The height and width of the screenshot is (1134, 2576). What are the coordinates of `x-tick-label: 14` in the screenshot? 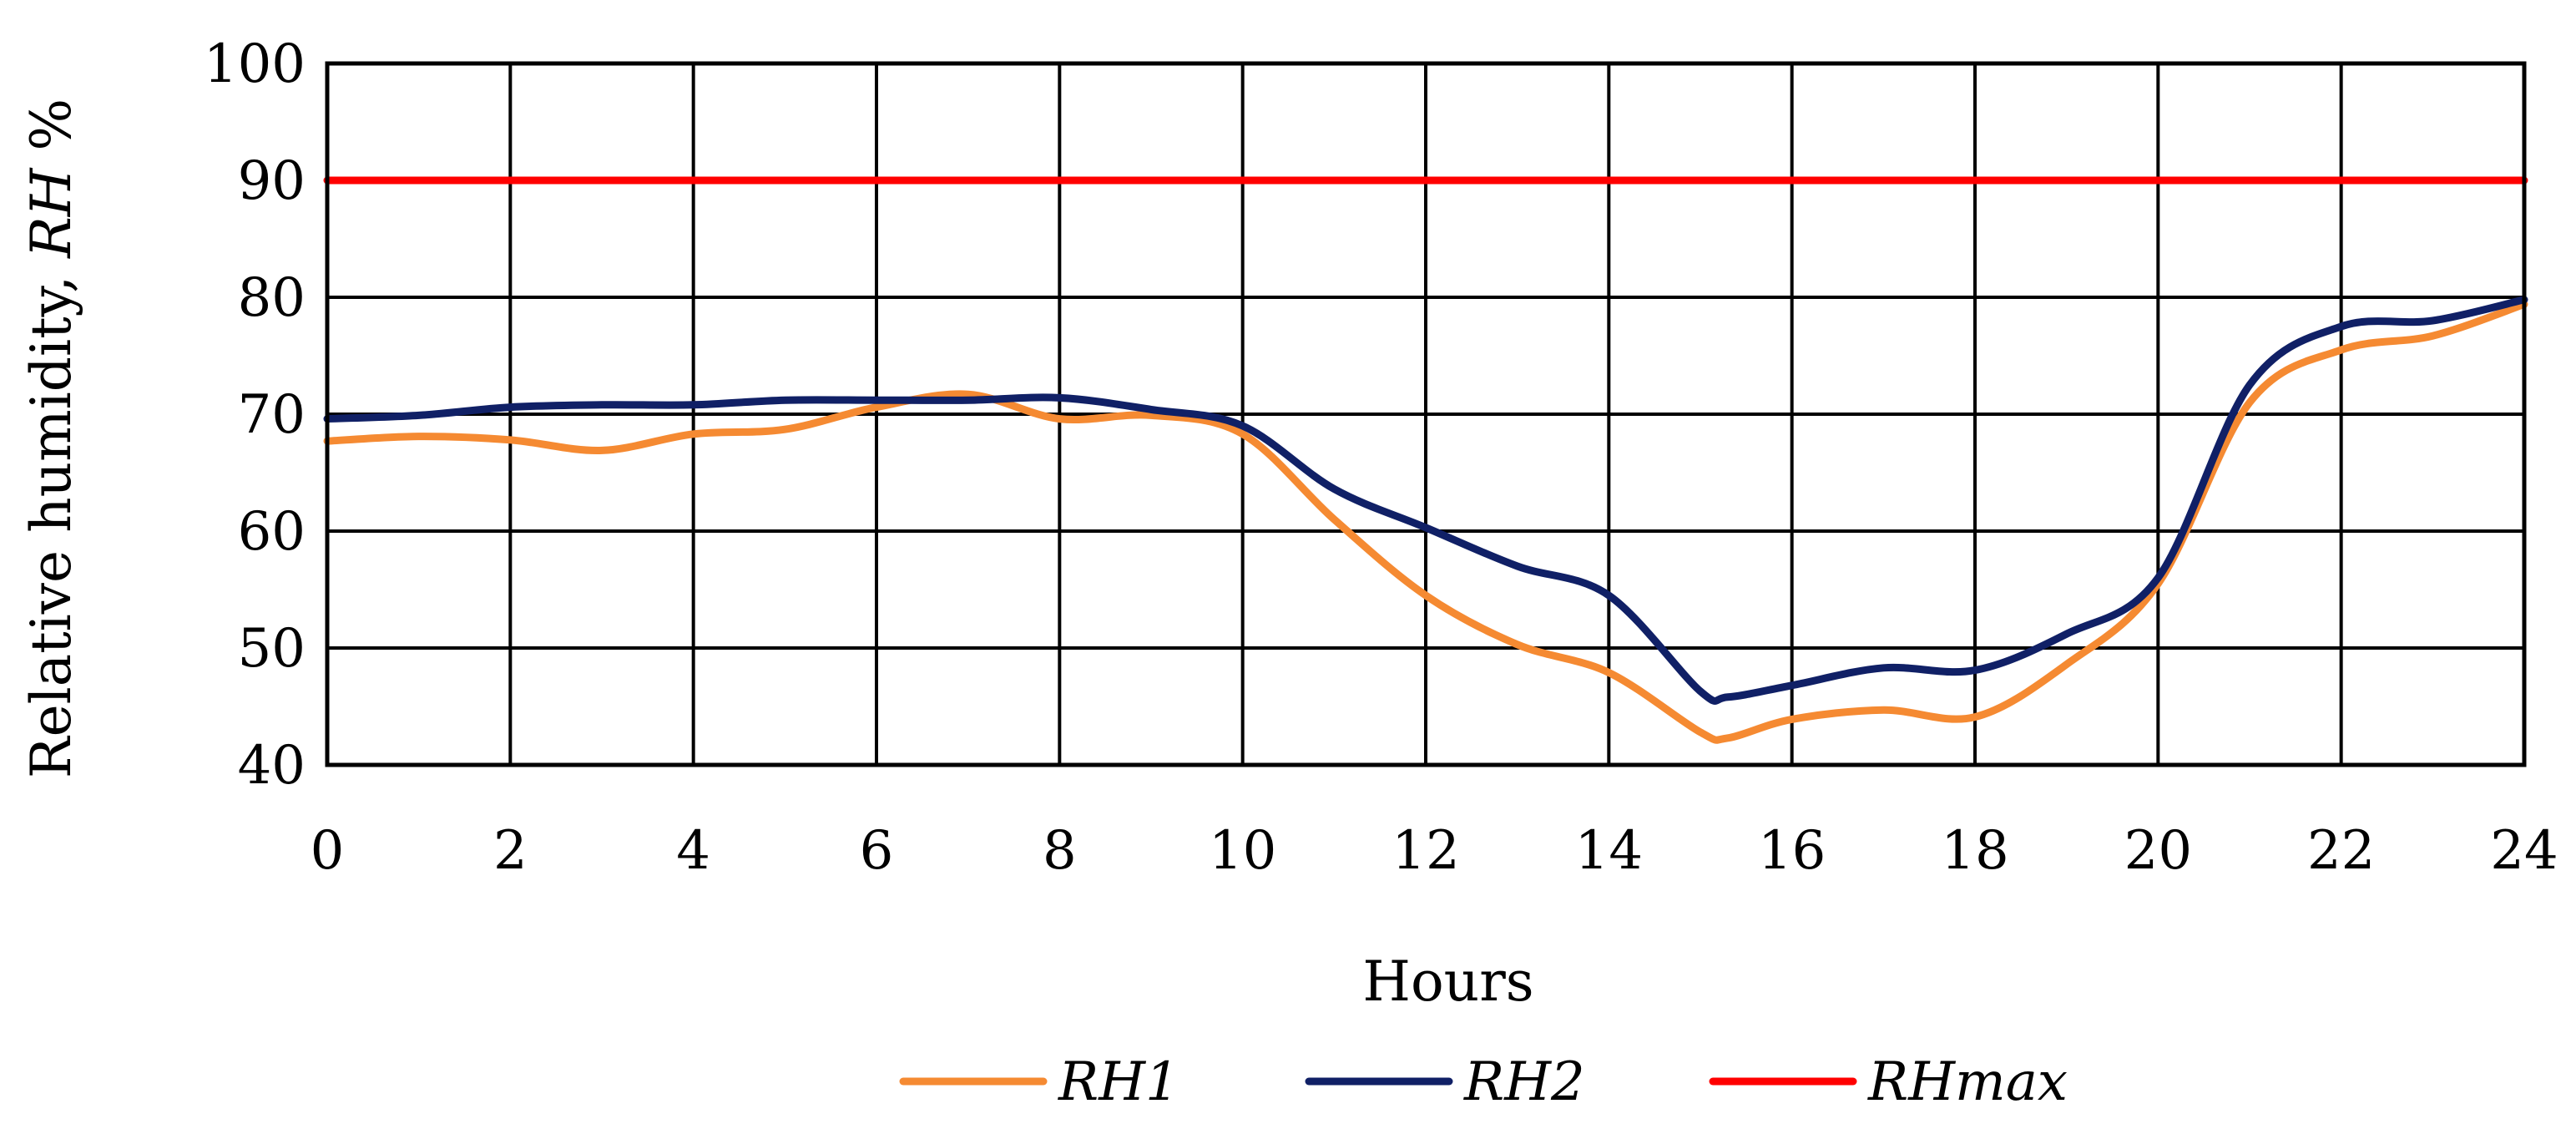 It's located at (1609, 851).